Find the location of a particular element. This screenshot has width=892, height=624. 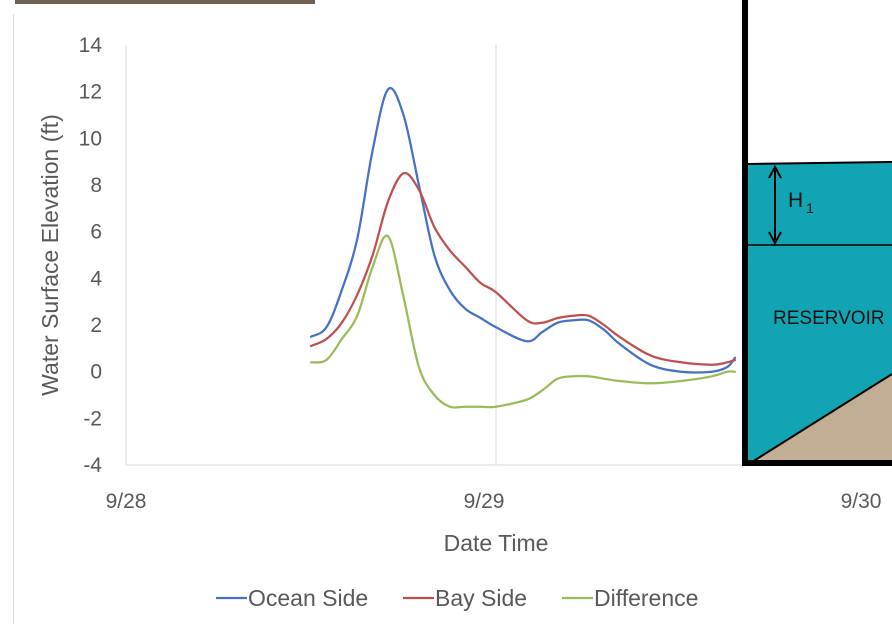

diagram-frame-left is located at coordinates (745, 233).